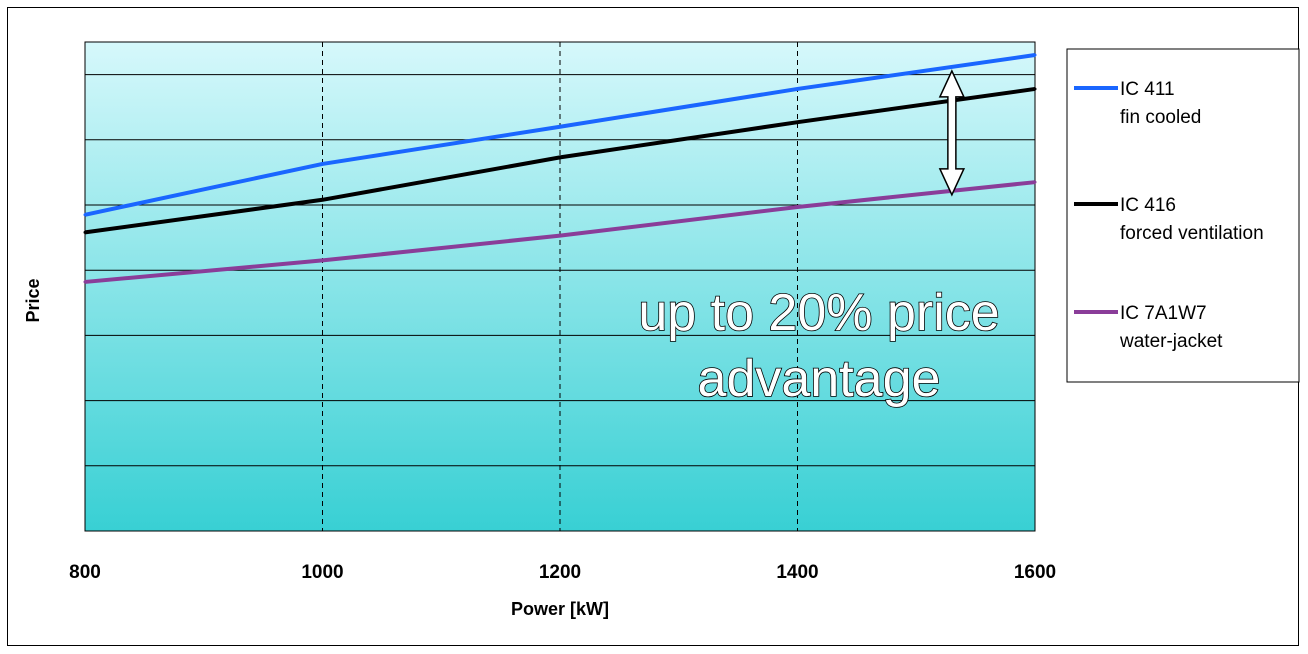 The width and height of the screenshot is (1308, 654). Describe the element at coordinates (797, 572) in the screenshot. I see `x-tick-label: 1400` at that location.